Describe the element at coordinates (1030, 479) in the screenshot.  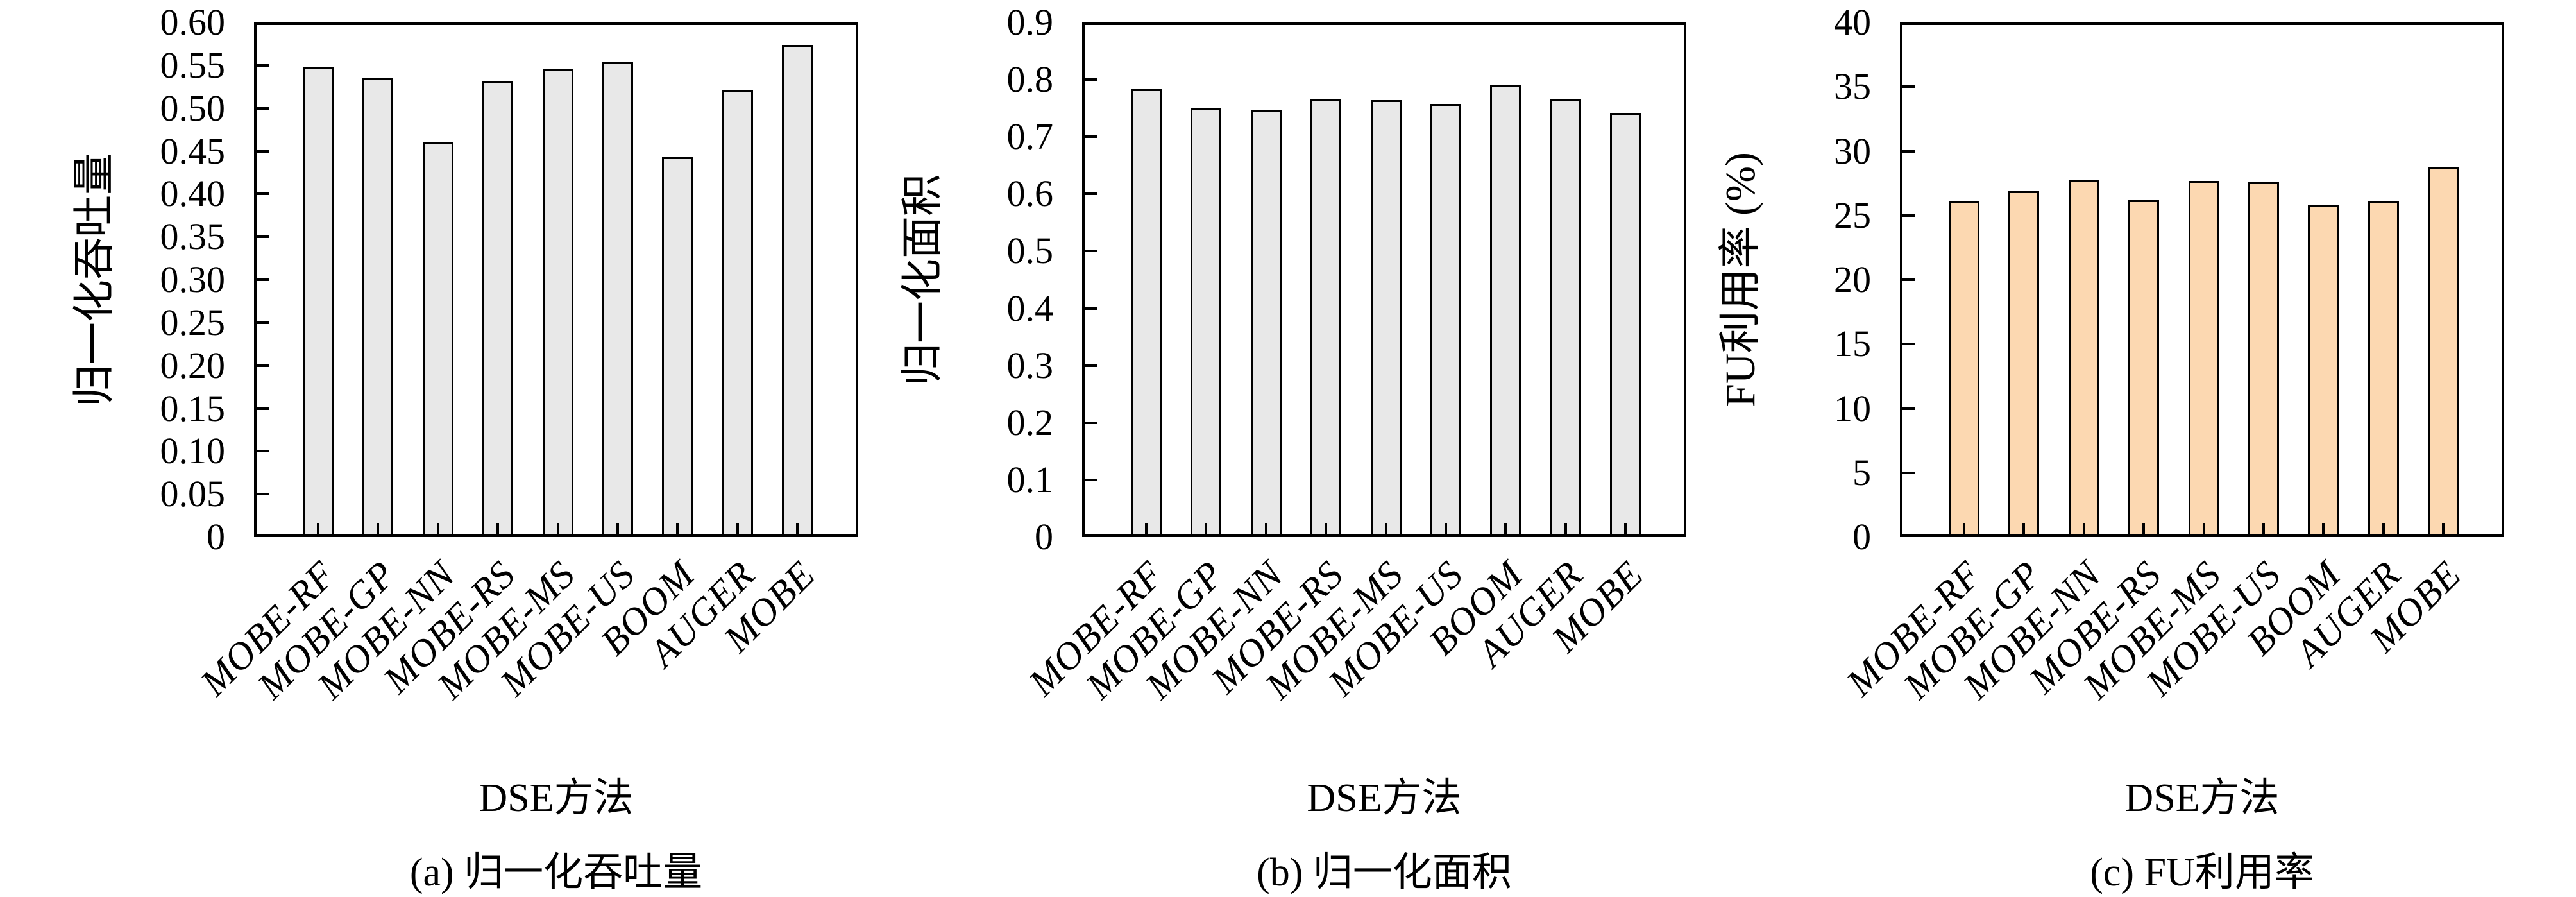
I see `y-tick-label: 0.1` at that location.